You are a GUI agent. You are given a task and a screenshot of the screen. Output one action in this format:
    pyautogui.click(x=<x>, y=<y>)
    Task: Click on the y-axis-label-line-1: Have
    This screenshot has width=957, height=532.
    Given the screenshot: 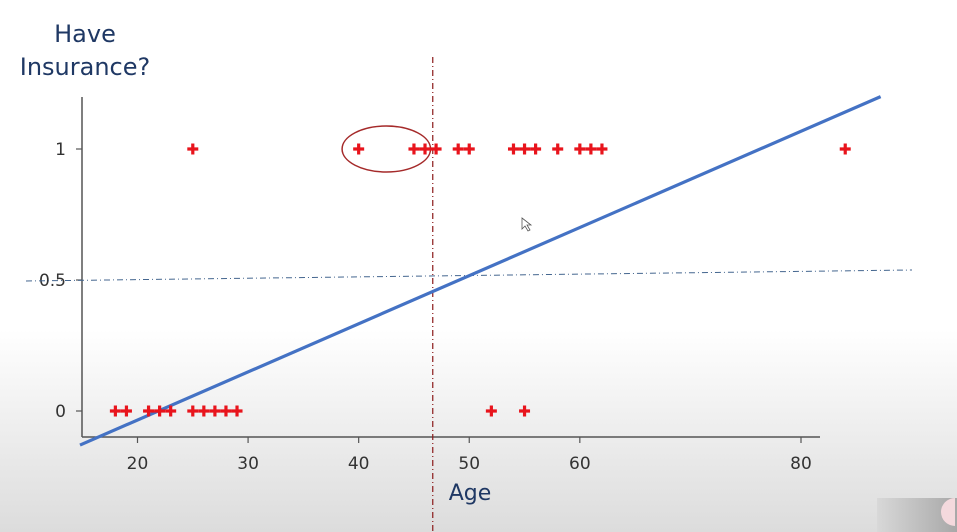 What is the action you would take?
    pyautogui.click(x=85, y=34)
    